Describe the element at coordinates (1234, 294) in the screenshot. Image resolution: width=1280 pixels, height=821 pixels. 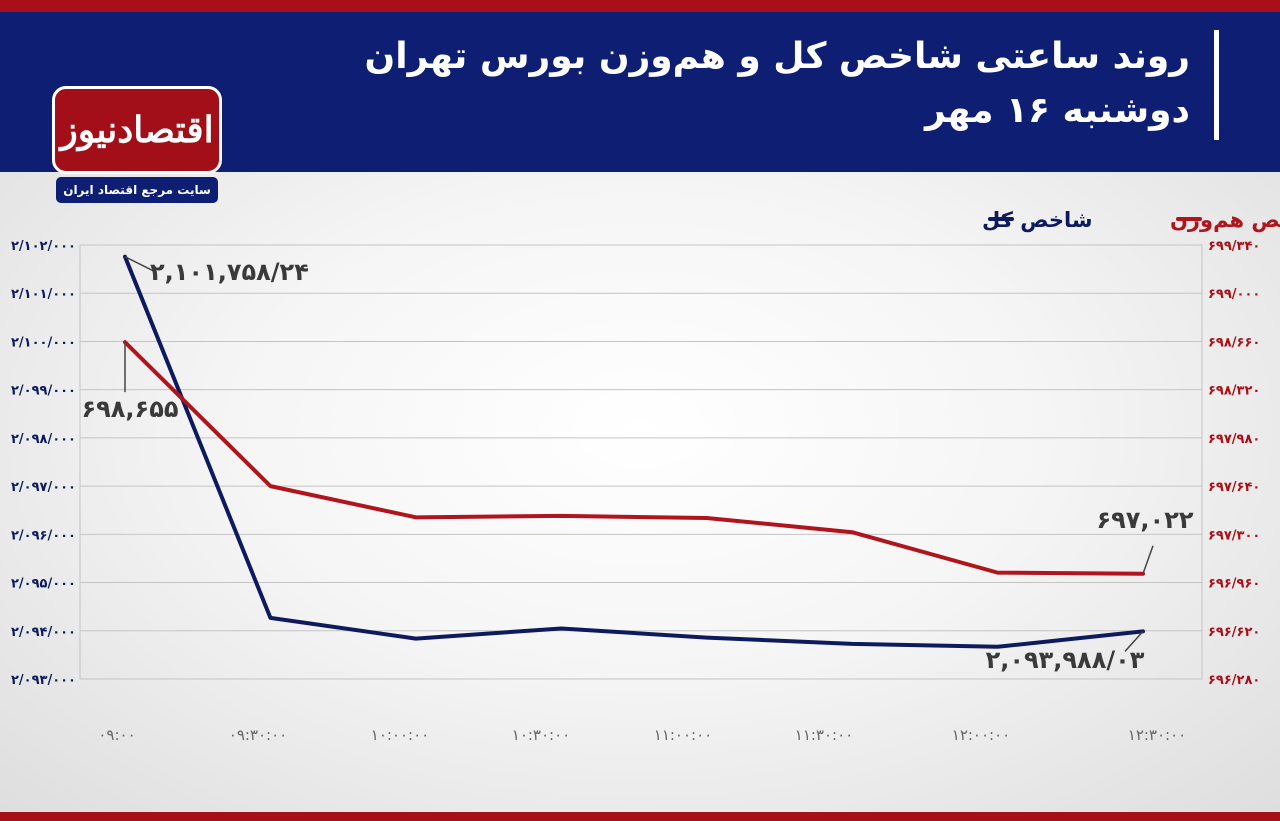
I see `right-axis-tick-label: ۶۹۹/۰۰۰` at that location.